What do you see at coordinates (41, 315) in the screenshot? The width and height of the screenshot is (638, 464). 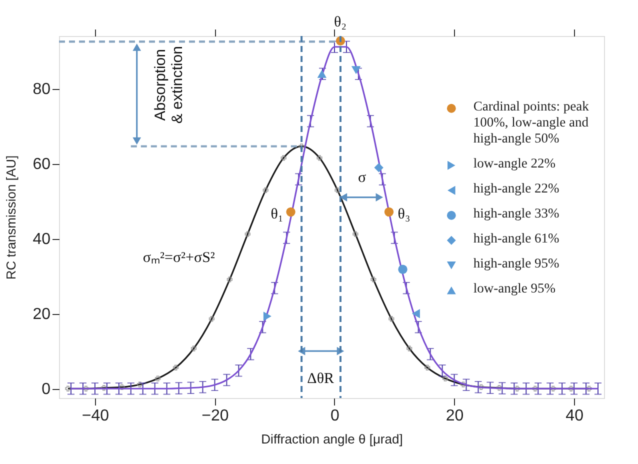 I see `y-tick-label: 20` at bounding box center [41, 315].